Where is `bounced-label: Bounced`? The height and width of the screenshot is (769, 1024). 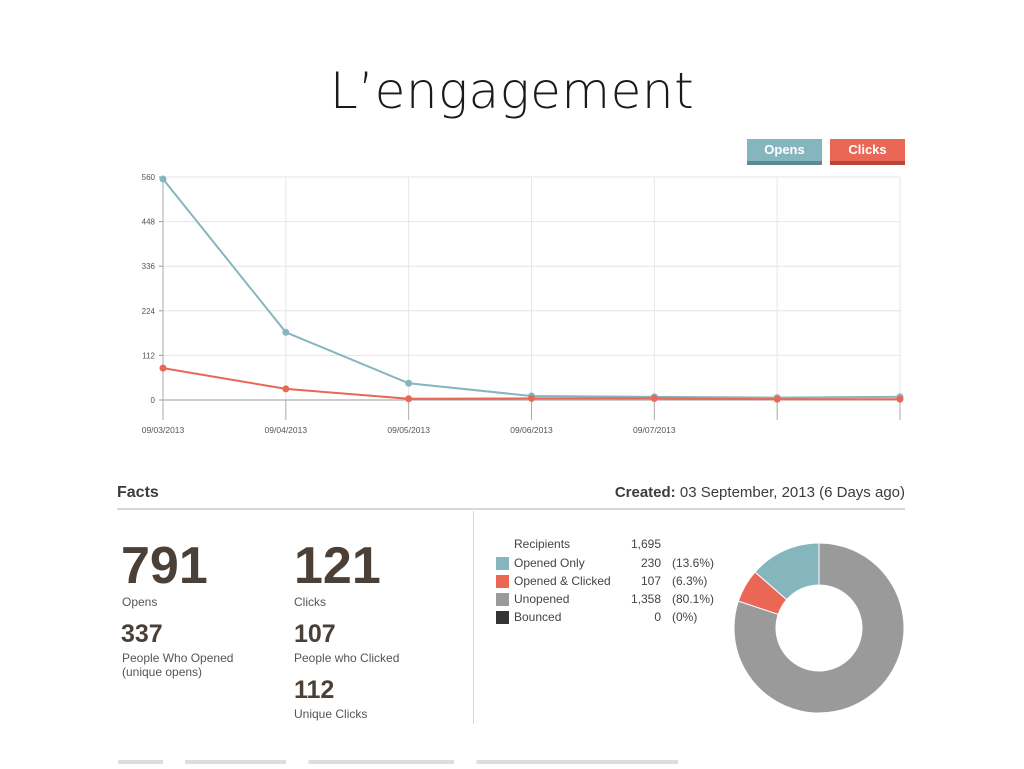 bounced-label: Bounced is located at coordinates (538, 617).